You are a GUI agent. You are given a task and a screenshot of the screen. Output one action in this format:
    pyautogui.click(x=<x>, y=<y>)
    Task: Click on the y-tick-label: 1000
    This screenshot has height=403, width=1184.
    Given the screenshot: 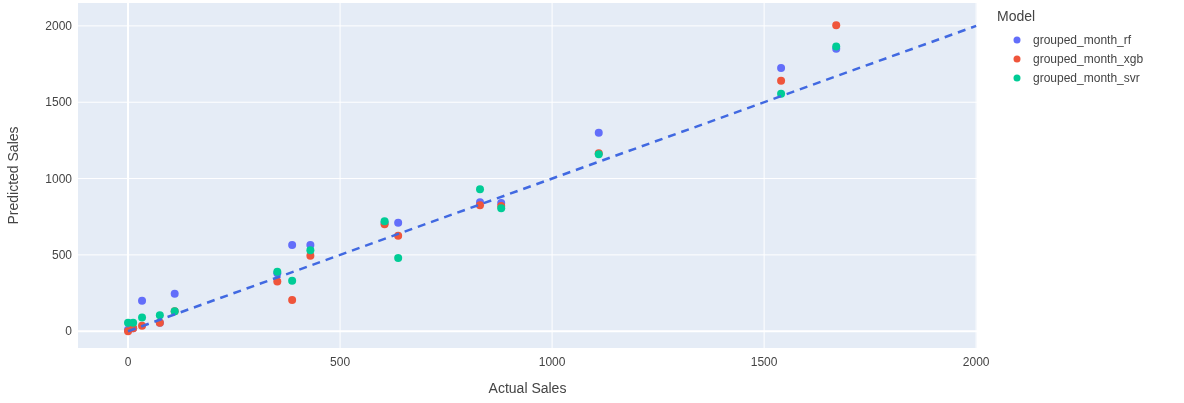 What is the action you would take?
    pyautogui.click(x=59, y=178)
    